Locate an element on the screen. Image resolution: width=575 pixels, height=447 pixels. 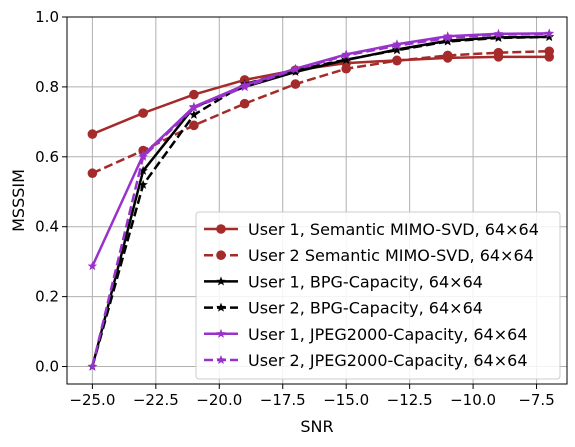
legend-entry: User 1, JPEG2000-Capacity, 64×64 is located at coordinates (366, 334).